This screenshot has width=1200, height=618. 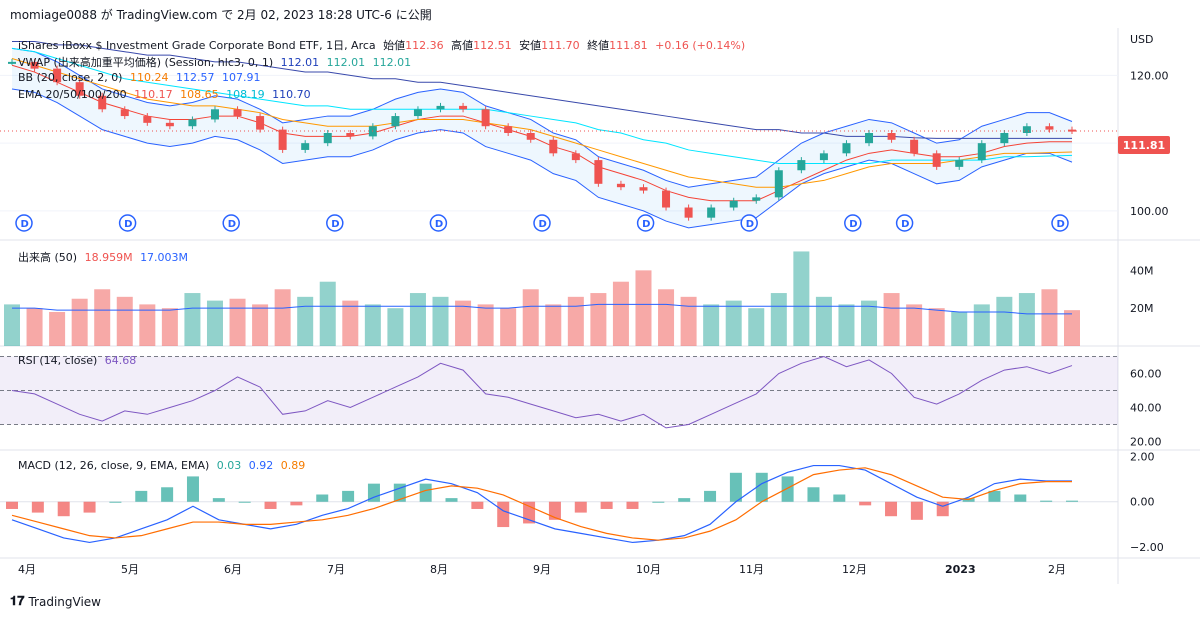 I want to click on macd-axis-tick: −2.00, so click(x=1147, y=547).